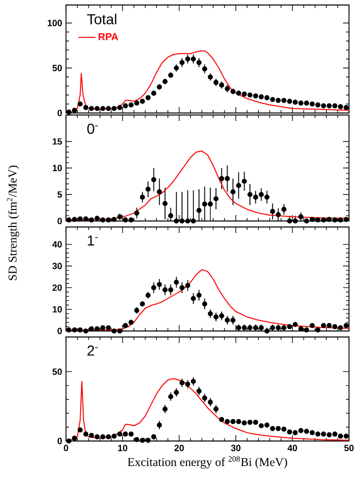 Image resolution: width=360 pixels, height=486 pixels. Describe the element at coordinates (57, 266) in the screenshot. I see `y-tick-label: 30` at that location.